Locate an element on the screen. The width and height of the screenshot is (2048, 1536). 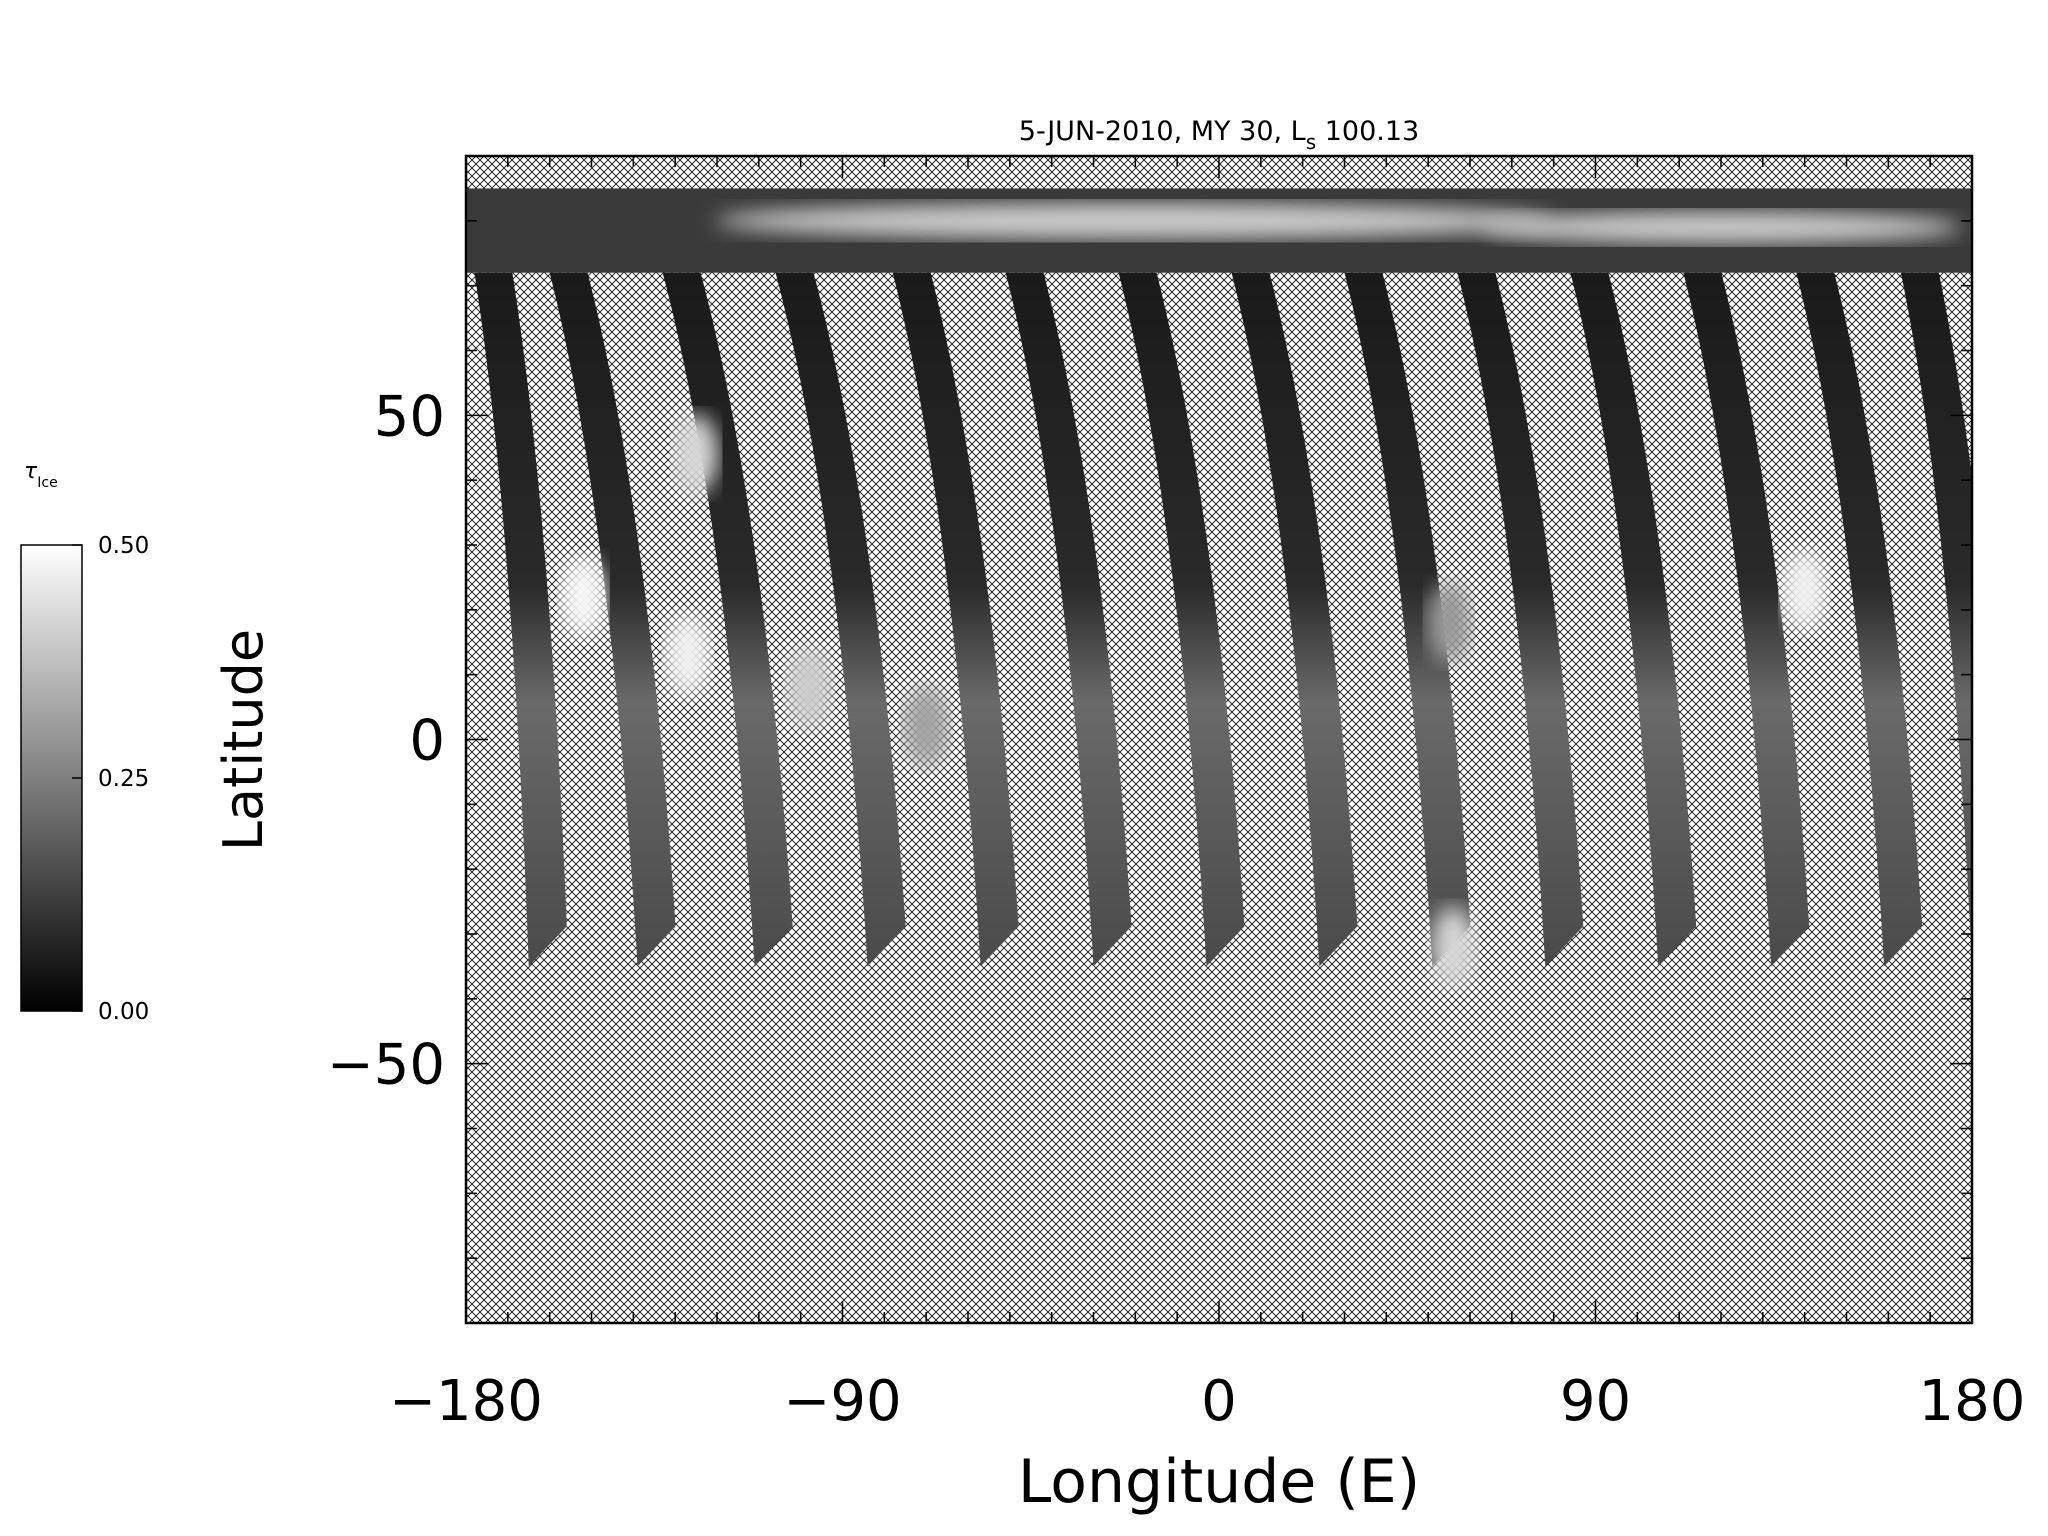
x-tick-label: 180 is located at coordinates (1972, 1401).